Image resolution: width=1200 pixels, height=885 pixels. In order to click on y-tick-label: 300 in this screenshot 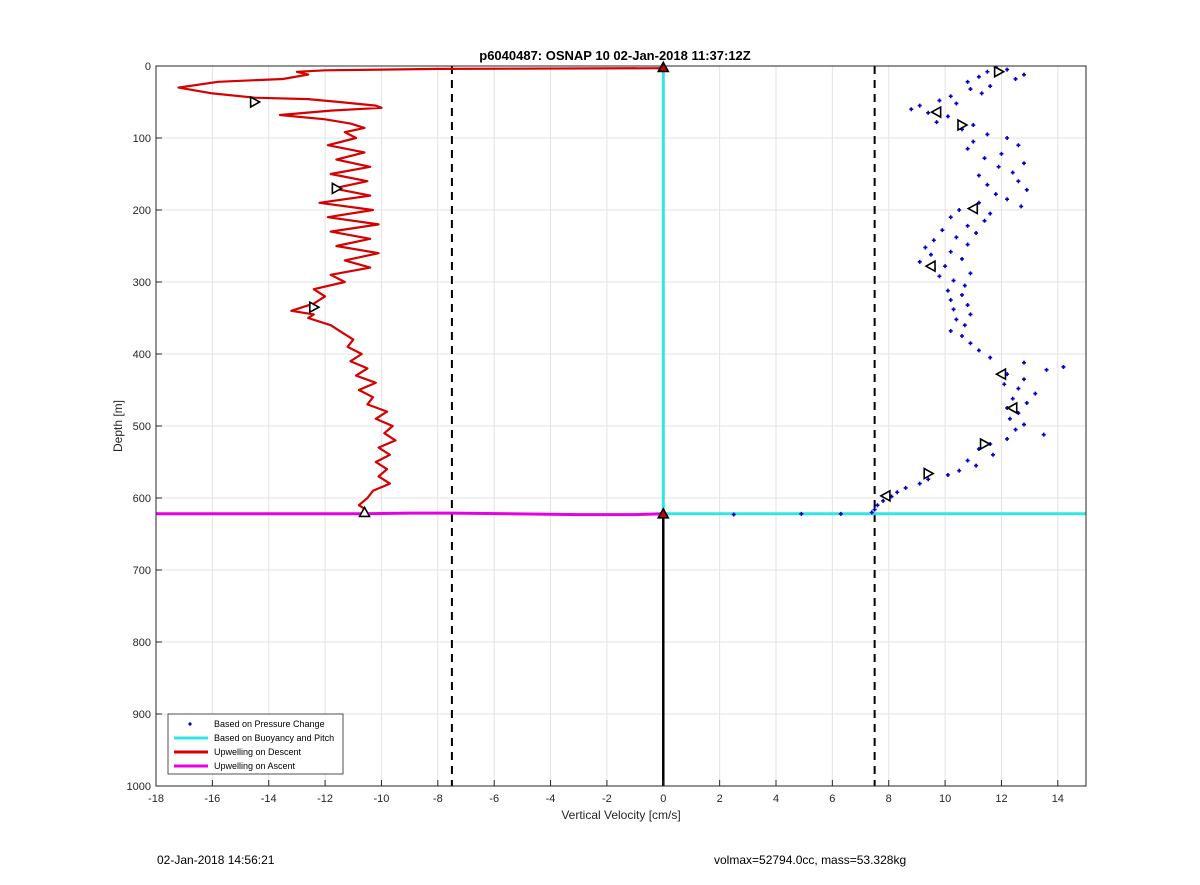, I will do `click(142, 283)`.